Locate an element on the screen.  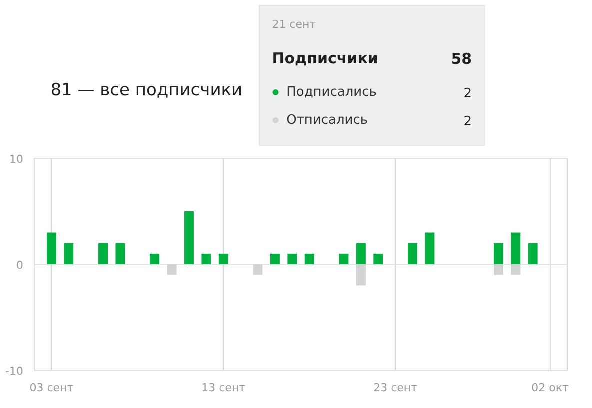
legend-label: Отписались is located at coordinates (327, 120).